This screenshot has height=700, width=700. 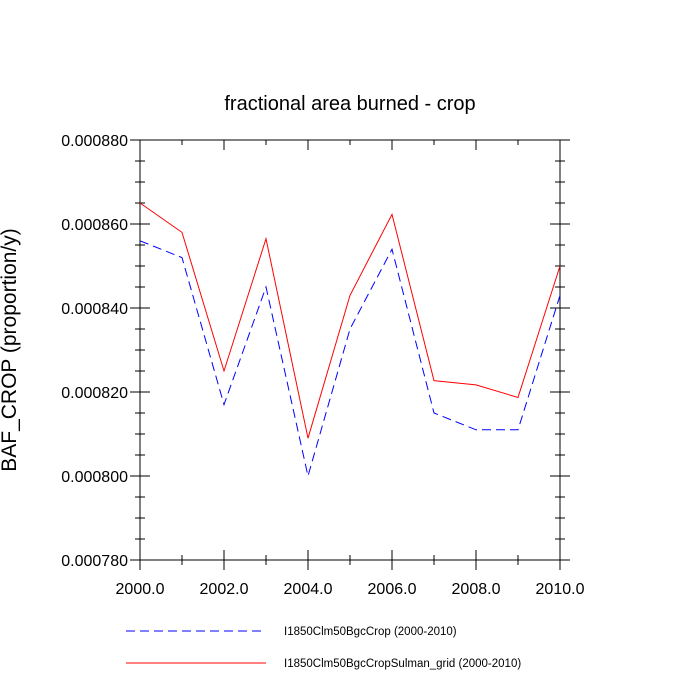 What do you see at coordinates (476, 589) in the screenshot?
I see `x-tick-label: 2008.0` at bounding box center [476, 589].